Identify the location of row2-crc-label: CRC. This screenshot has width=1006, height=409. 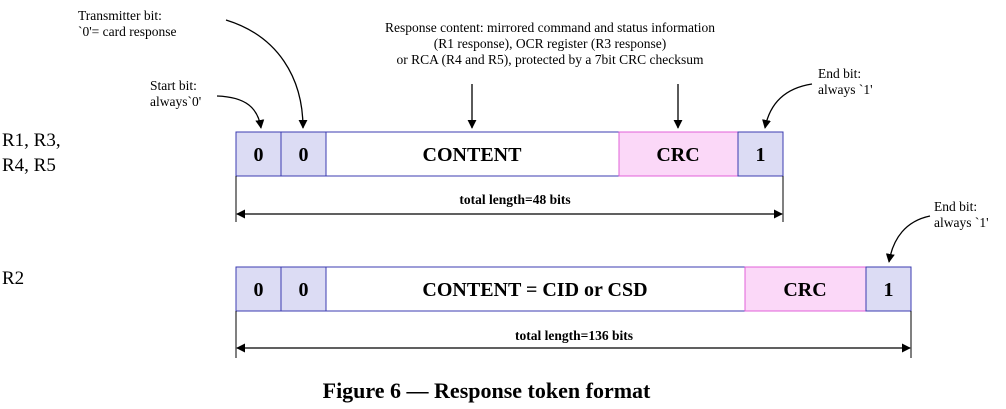
(804, 290).